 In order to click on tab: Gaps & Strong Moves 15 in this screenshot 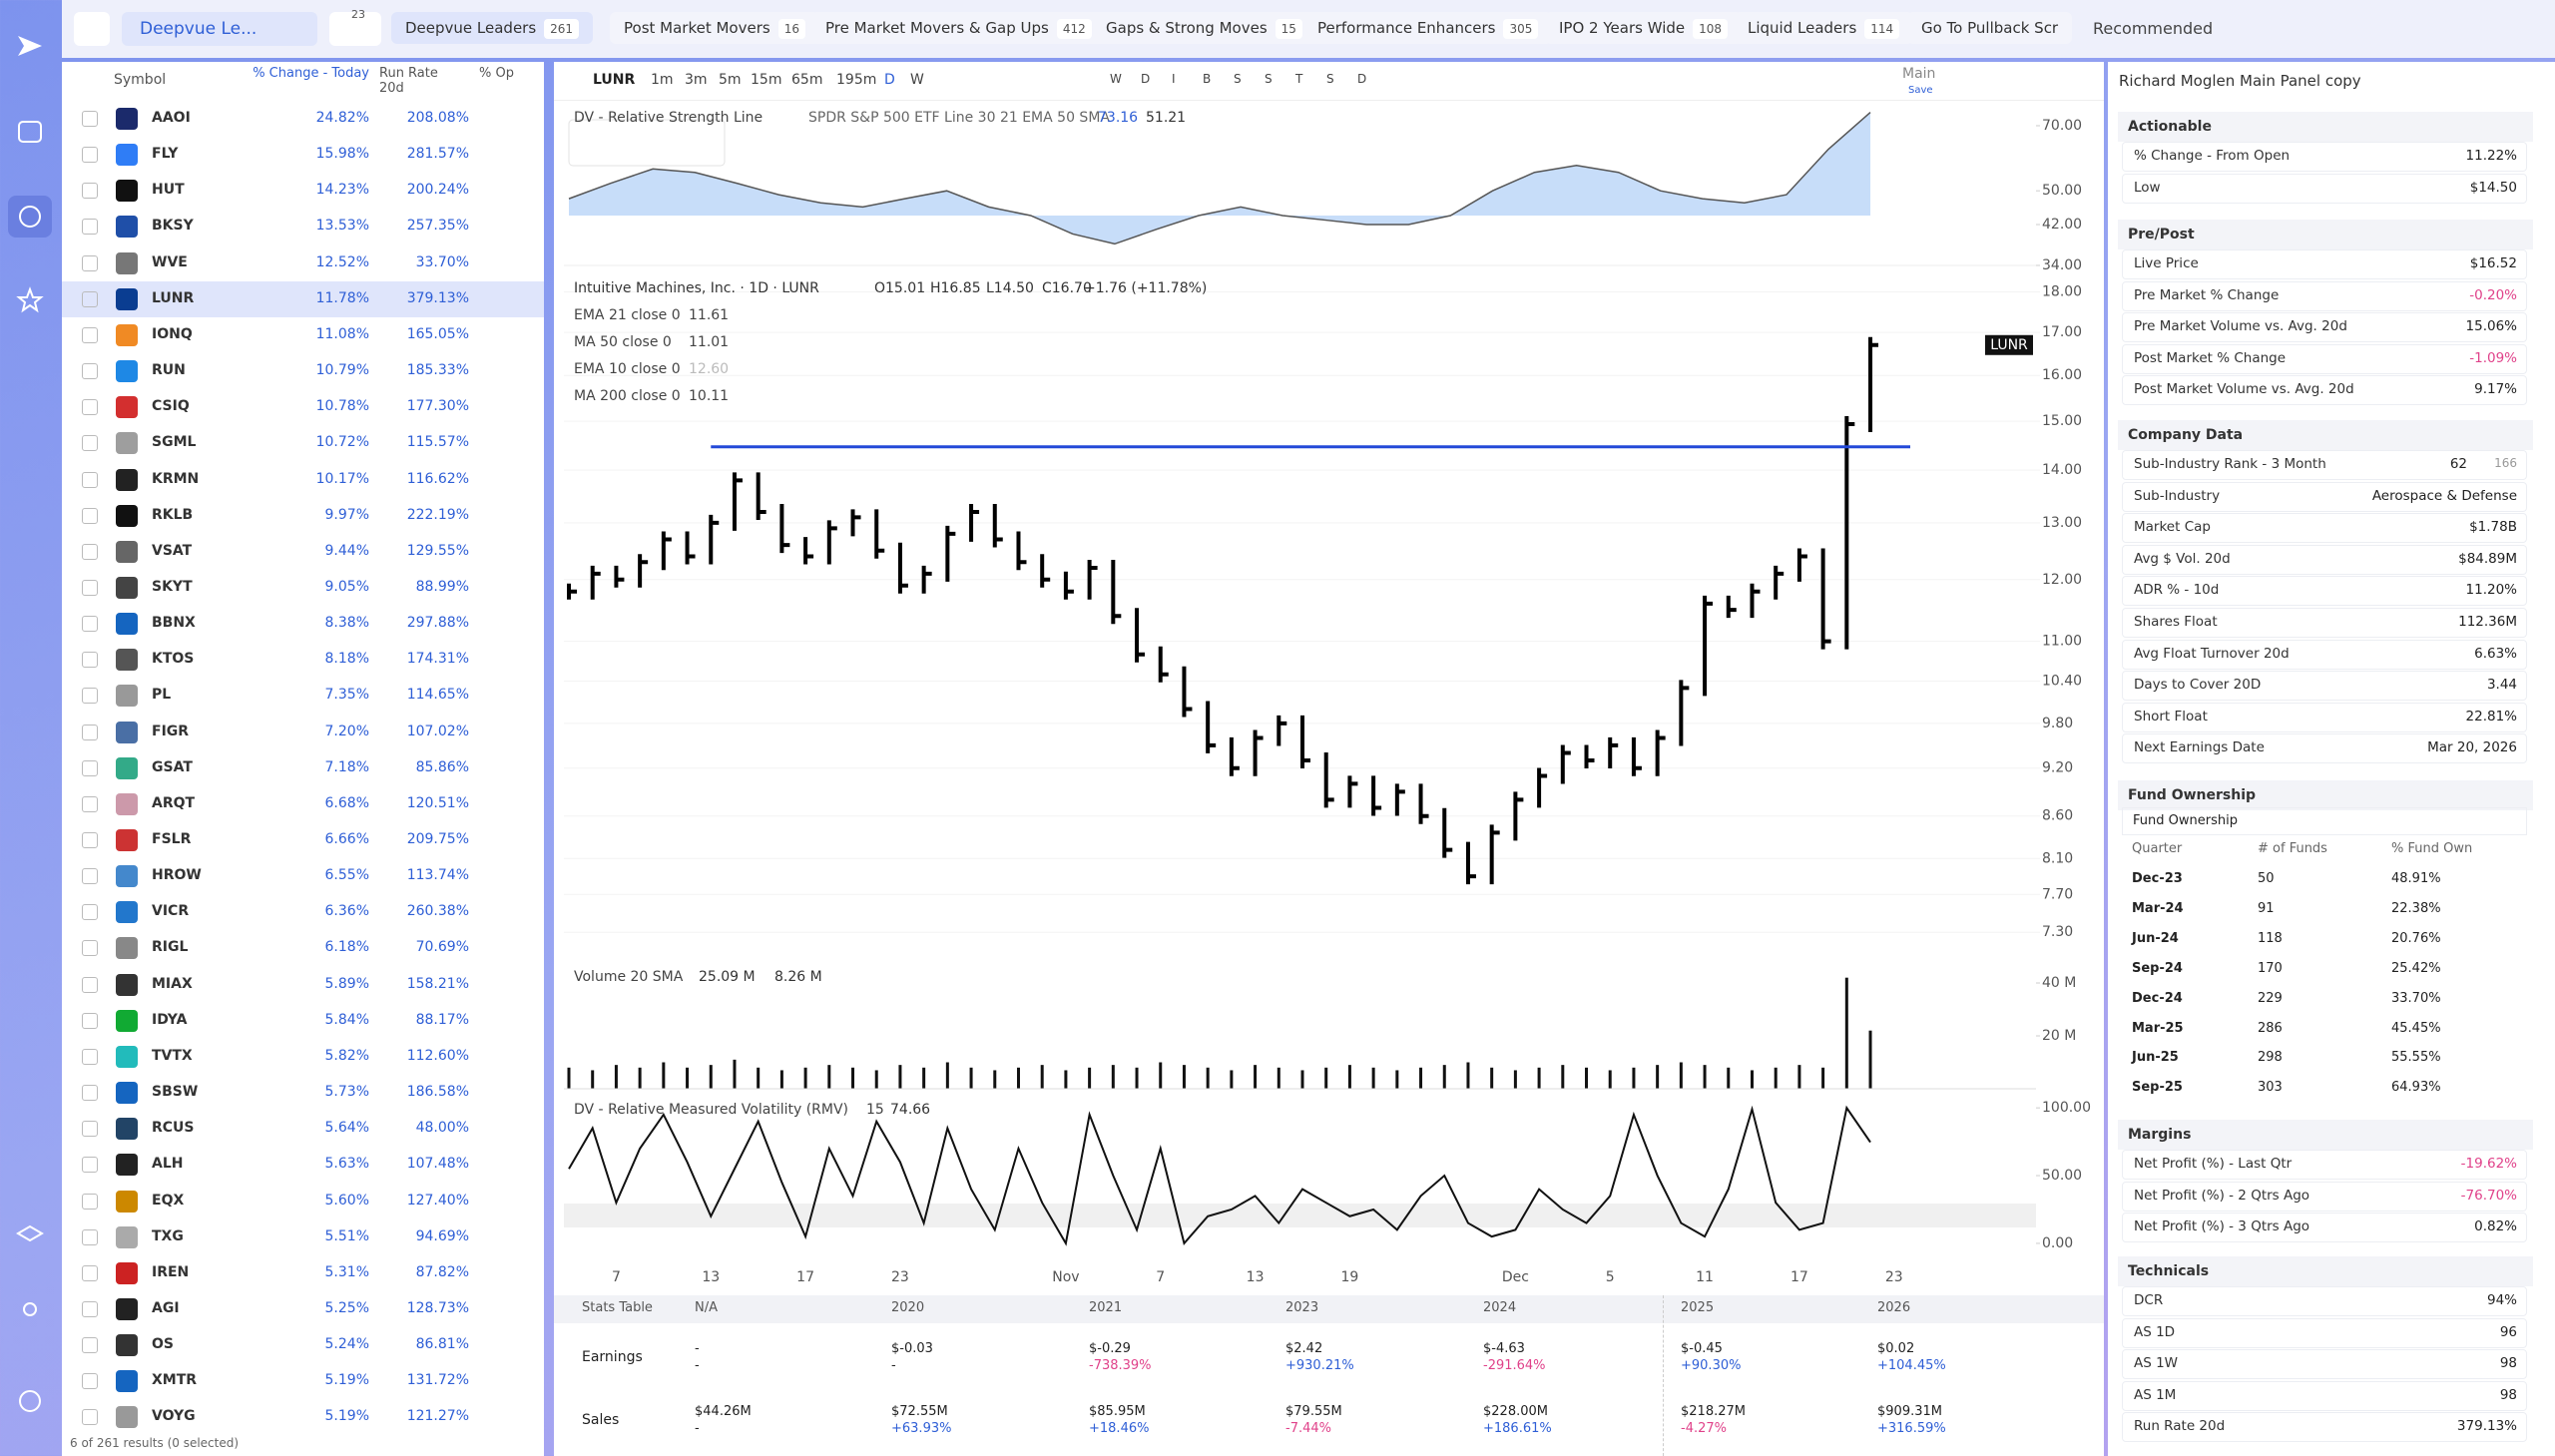, I will do `click(1204, 28)`.